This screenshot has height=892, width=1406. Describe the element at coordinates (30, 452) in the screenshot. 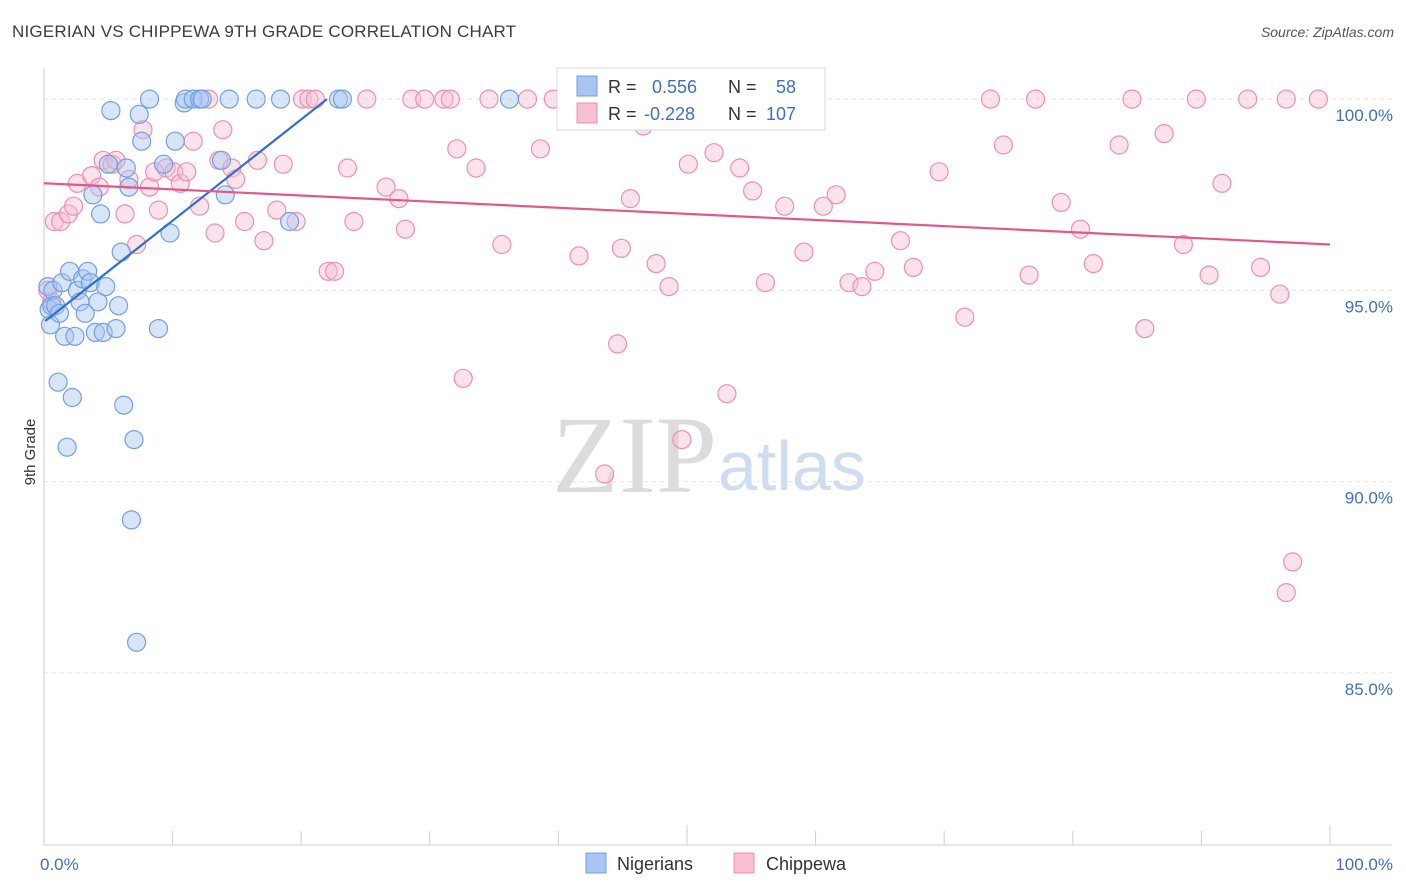

I see `y-axis-label: 9th Grade` at that location.